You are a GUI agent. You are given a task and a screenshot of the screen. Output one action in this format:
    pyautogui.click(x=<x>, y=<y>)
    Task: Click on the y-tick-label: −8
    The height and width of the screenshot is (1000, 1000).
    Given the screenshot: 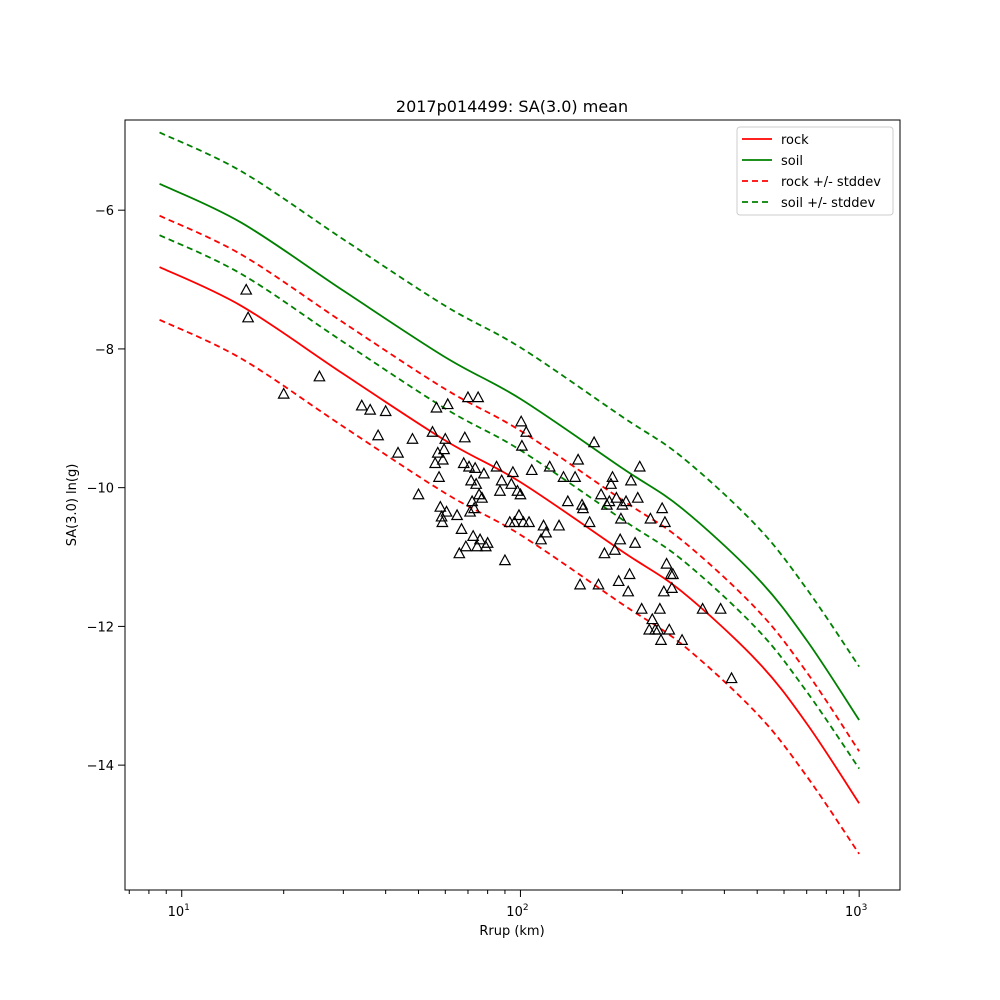 What is the action you would take?
    pyautogui.click(x=104, y=350)
    